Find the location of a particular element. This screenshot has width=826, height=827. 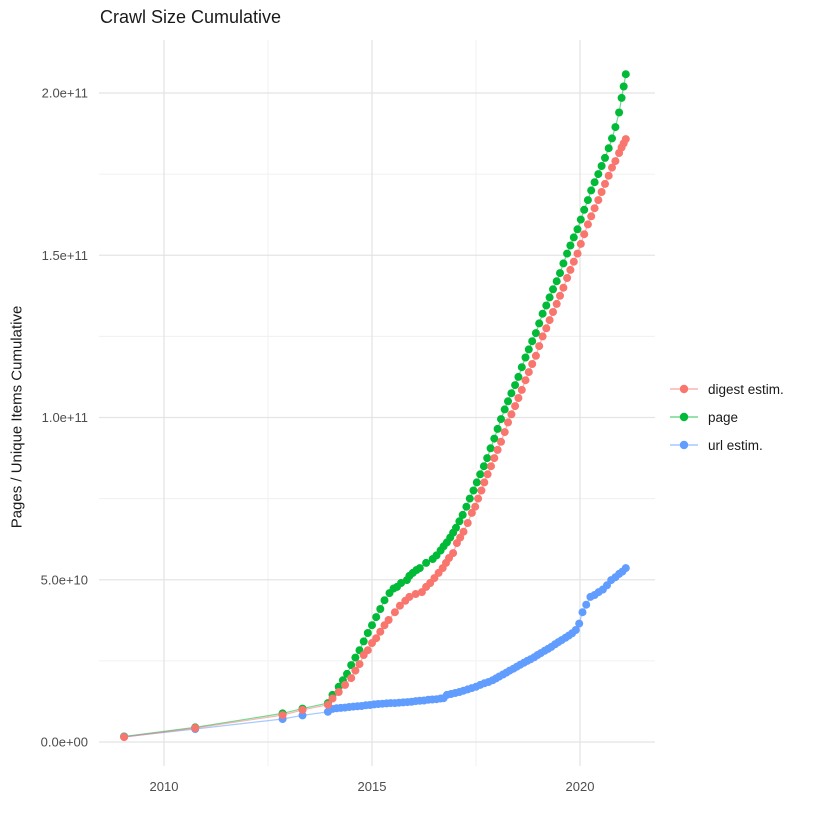

legend-key-page-icon is located at coordinates (684, 417).